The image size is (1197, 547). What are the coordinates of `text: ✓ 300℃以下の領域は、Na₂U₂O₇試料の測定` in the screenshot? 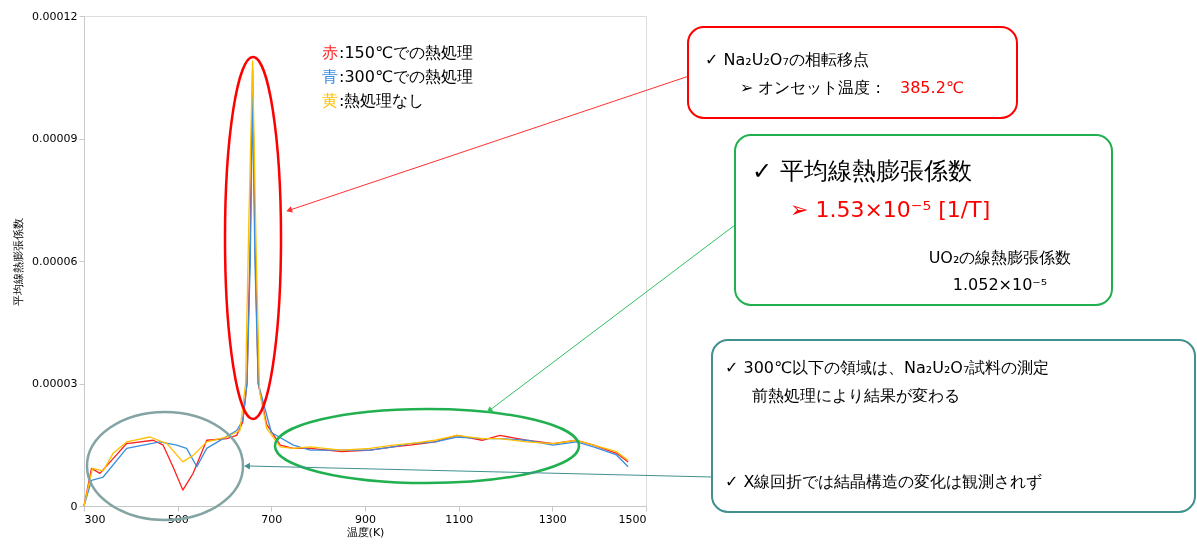 It's located at (887, 367).